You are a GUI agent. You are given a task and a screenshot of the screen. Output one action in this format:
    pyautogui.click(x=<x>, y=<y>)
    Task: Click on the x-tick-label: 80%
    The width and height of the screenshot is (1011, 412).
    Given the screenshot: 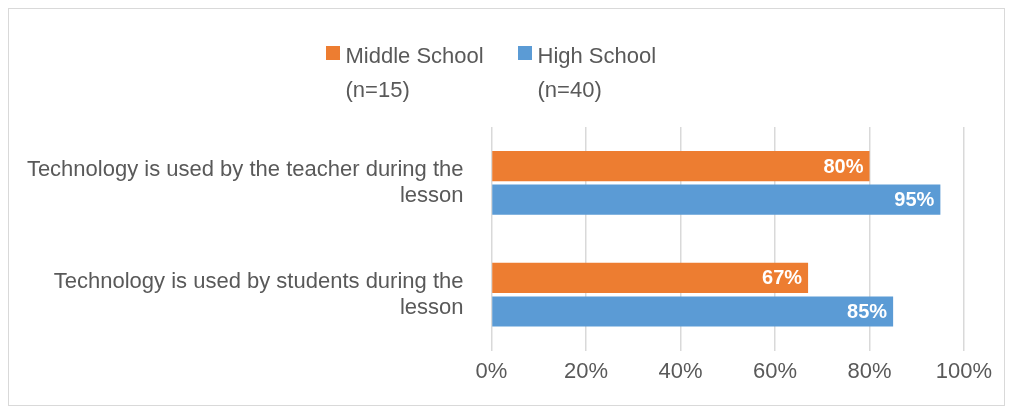 What is the action you would take?
    pyautogui.click(x=869, y=370)
    